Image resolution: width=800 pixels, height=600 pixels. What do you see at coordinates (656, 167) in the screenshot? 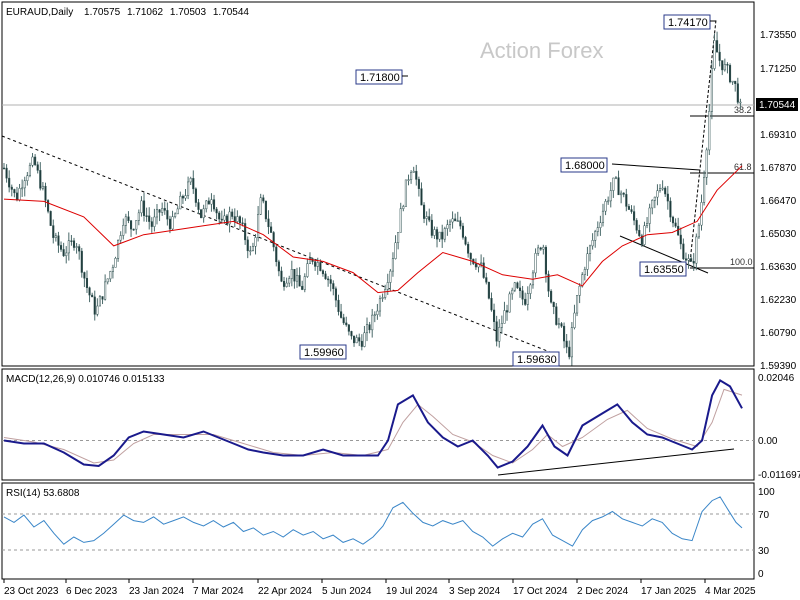
I see `upper-channel-line` at bounding box center [656, 167].